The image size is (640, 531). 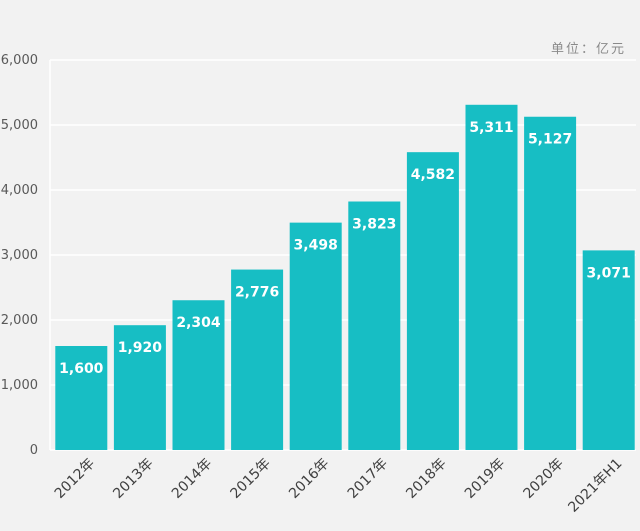 I want to click on x-tick-label: 2019年, so click(x=485, y=479).